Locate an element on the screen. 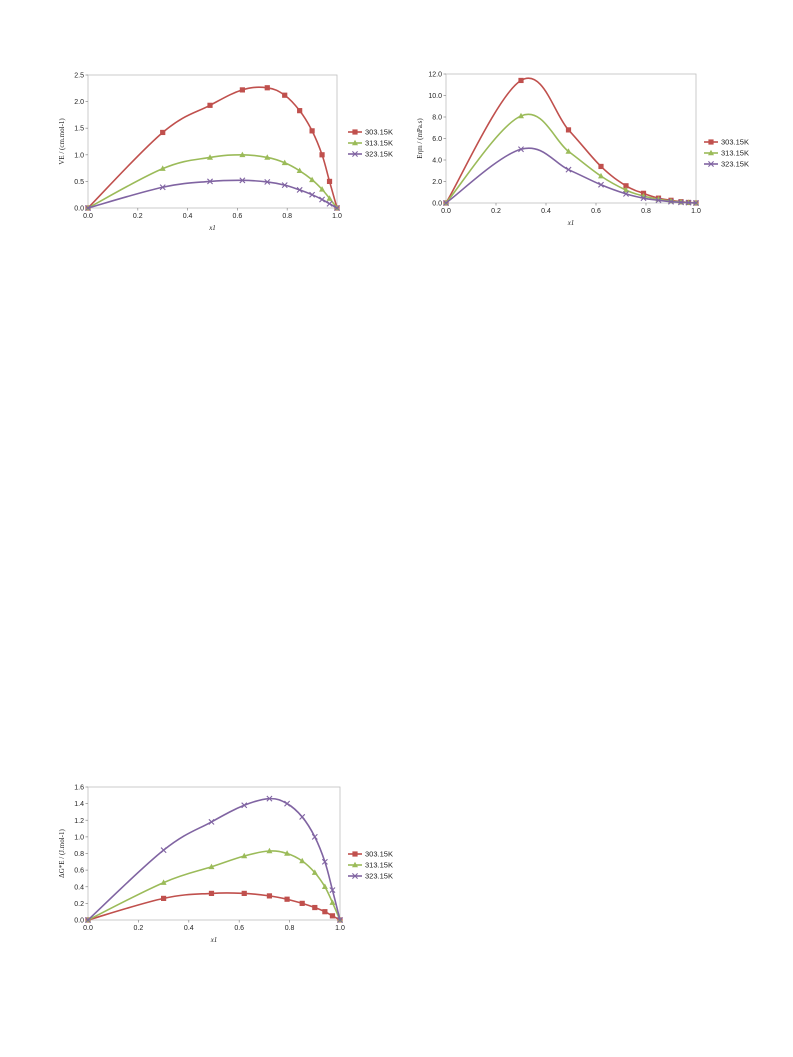 This screenshot has height=1057, width=793. series-303.15K is located at coordinates (214, 906).